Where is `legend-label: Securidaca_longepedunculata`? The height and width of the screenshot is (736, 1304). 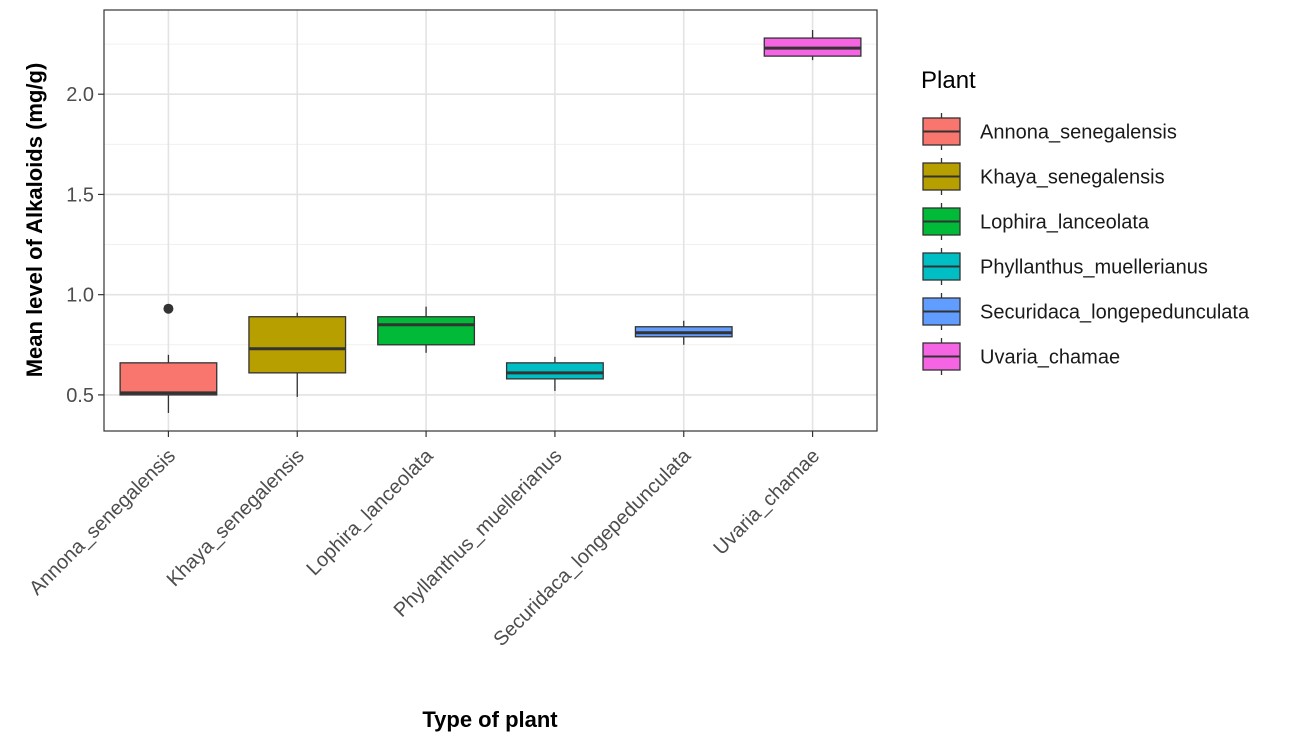
legend-label: Securidaca_longepedunculata is located at coordinates (1115, 313).